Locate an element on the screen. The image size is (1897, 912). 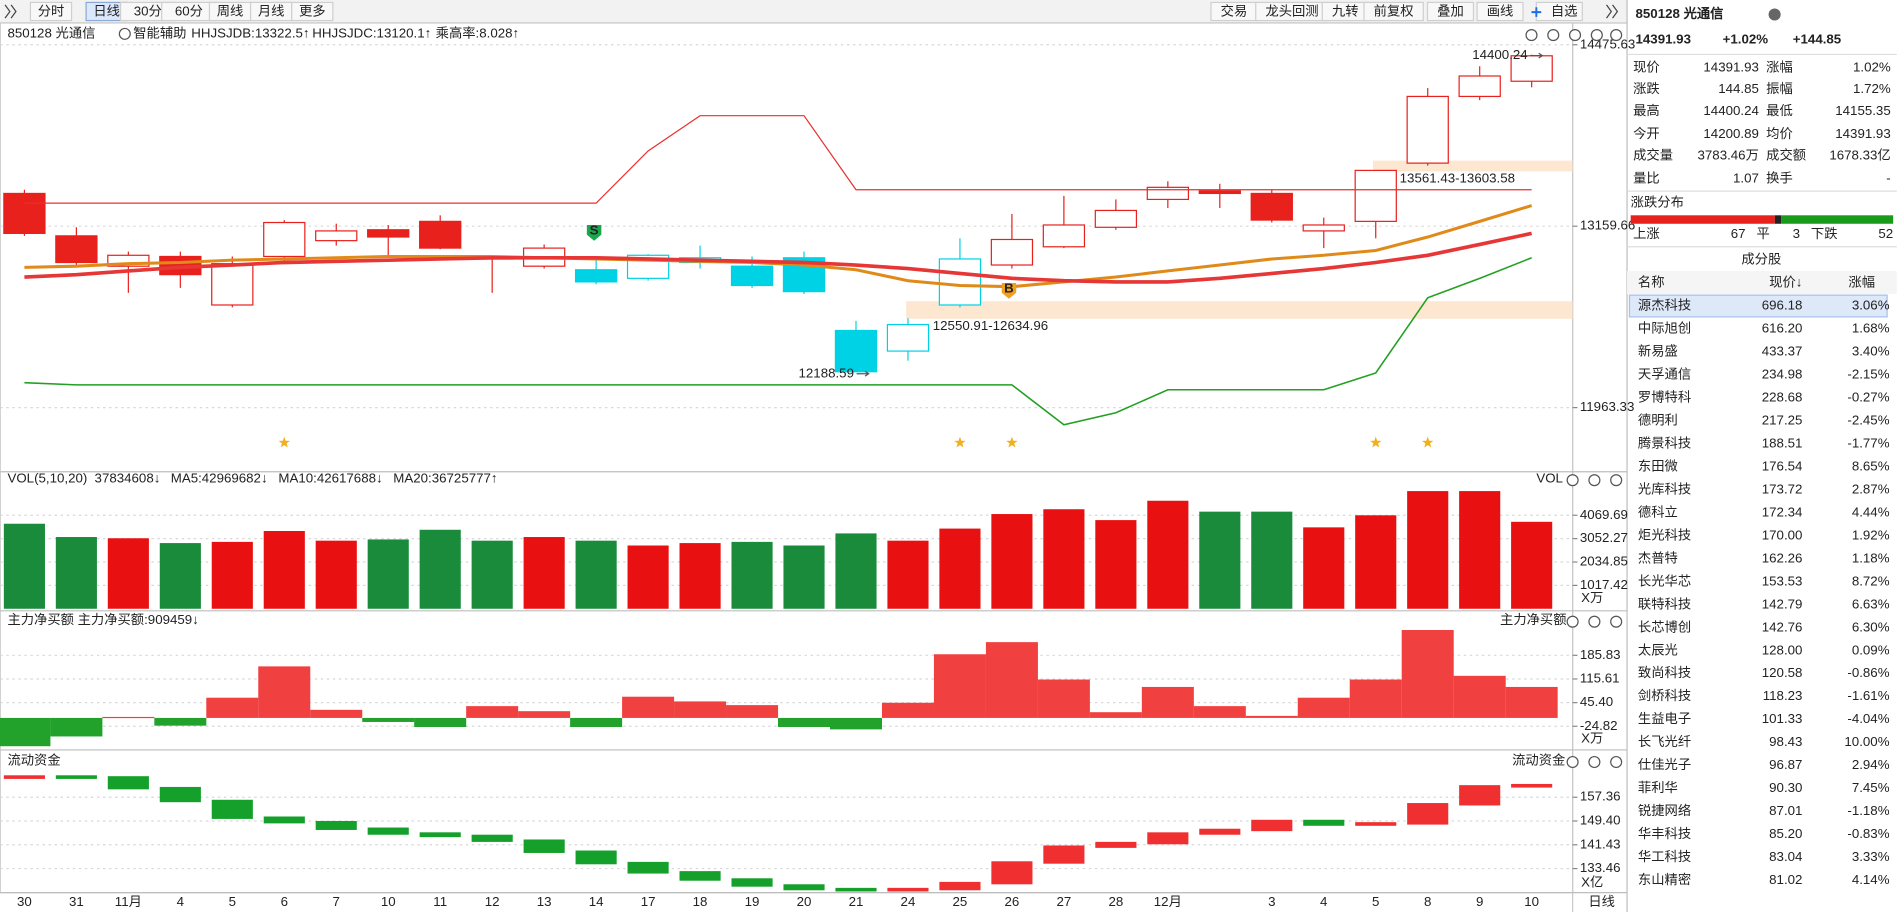
y-tick-label: 141.43 is located at coordinates (1600, 843).